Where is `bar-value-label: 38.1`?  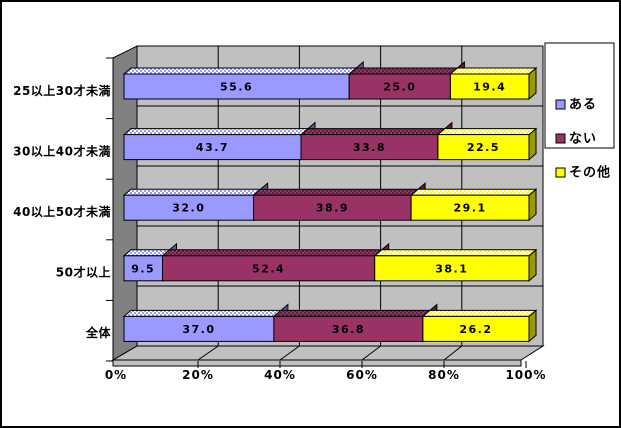
bar-value-label: 38.1 is located at coordinates (451, 268).